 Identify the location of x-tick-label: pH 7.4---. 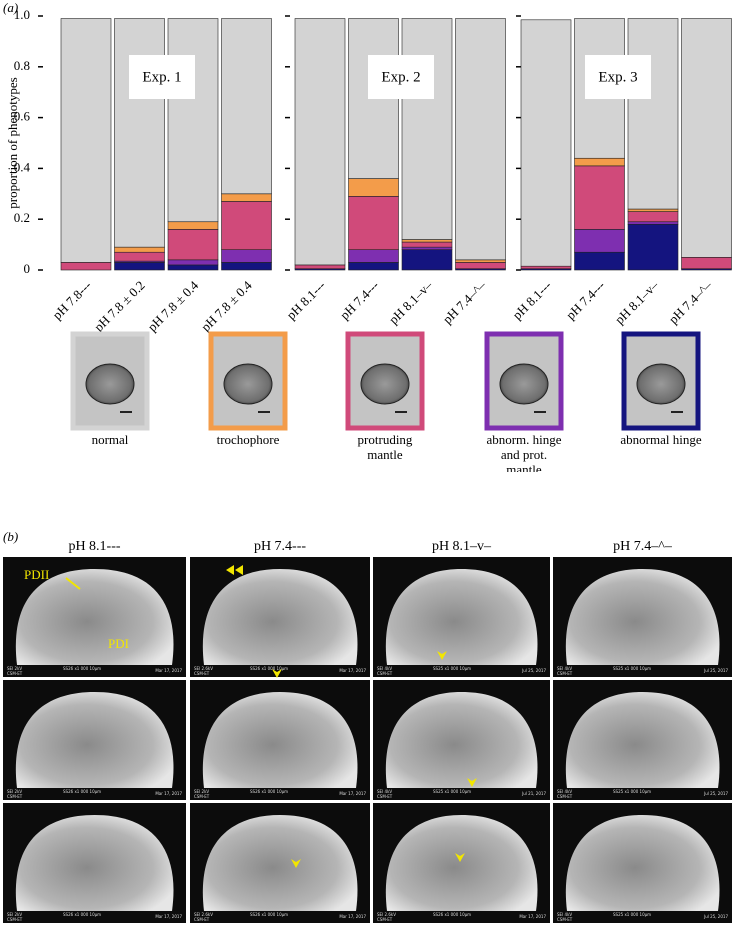
(359, 300).